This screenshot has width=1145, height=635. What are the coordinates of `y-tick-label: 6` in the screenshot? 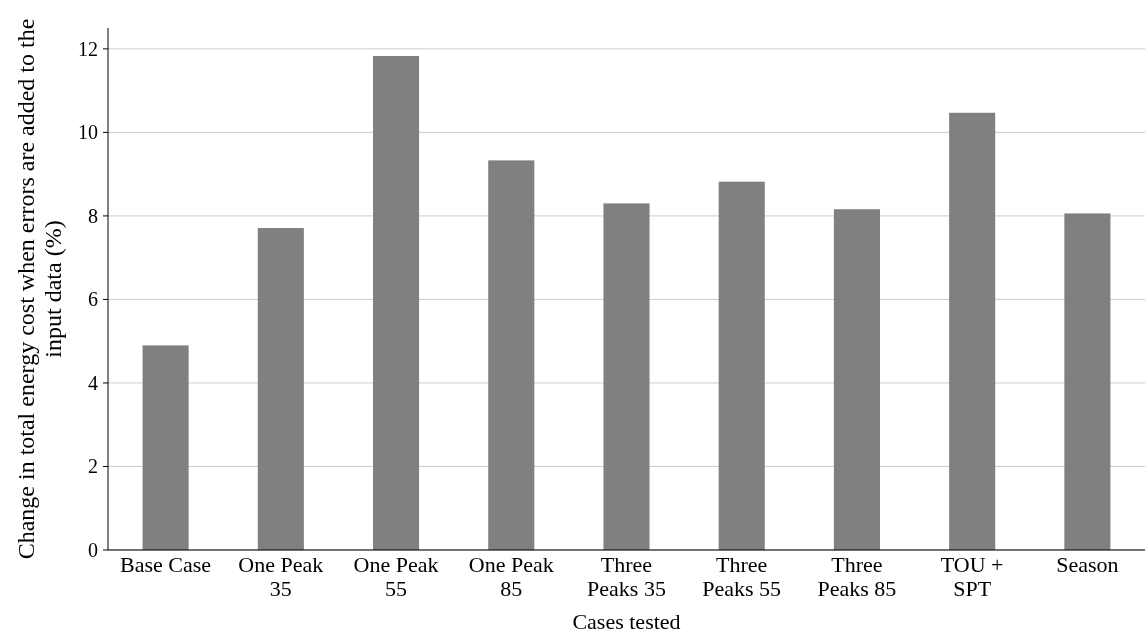 It's located at (93, 299).